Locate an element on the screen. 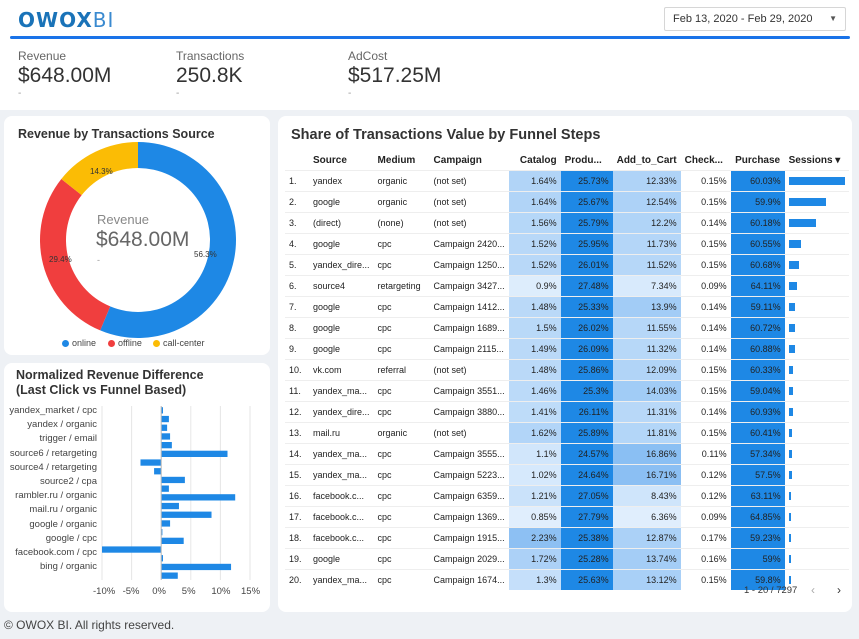 Image resolution: width=859 pixels, height=639 pixels. cell-purchase: 60.18% is located at coordinates (757, 222).